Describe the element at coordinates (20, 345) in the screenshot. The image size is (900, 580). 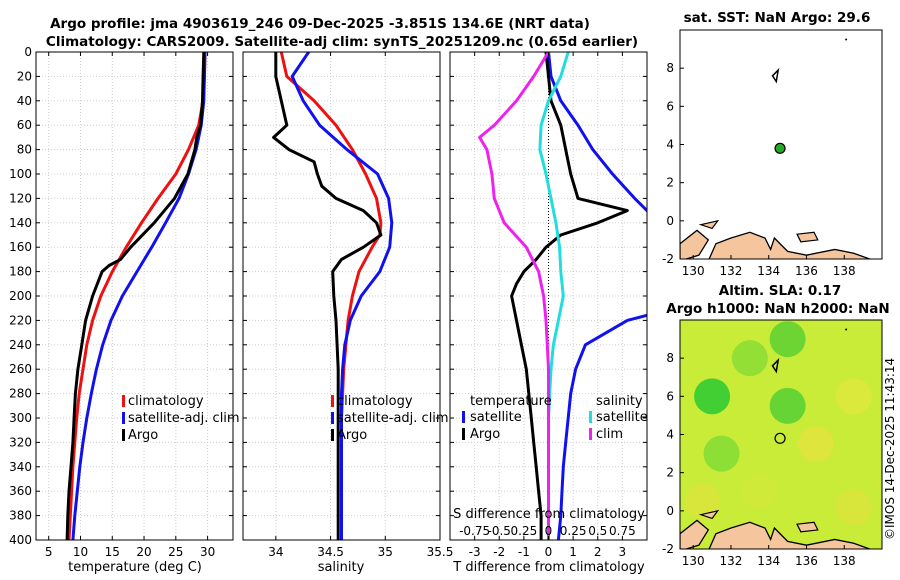
I see `y-tick-label: 240` at that location.